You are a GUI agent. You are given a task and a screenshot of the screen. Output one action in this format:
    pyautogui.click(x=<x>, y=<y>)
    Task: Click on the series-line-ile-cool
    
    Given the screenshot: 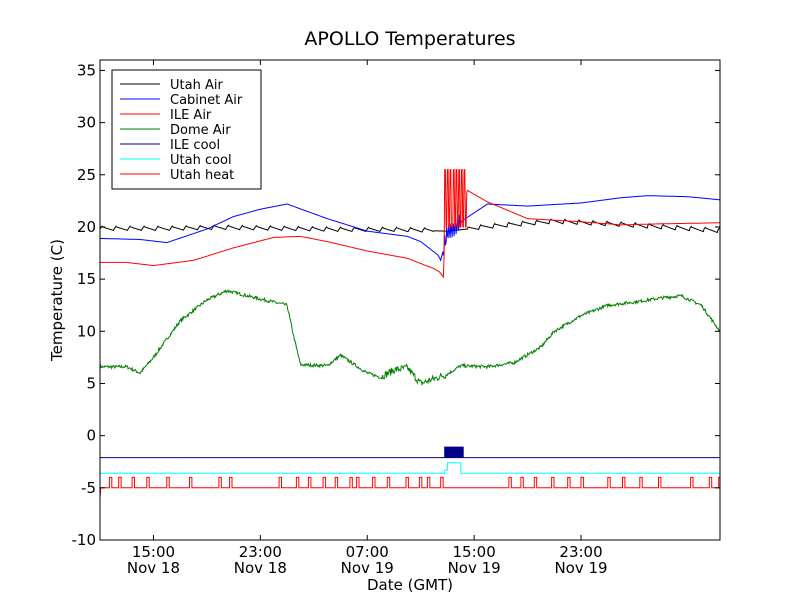 What is the action you would take?
    pyautogui.click(x=410, y=452)
    